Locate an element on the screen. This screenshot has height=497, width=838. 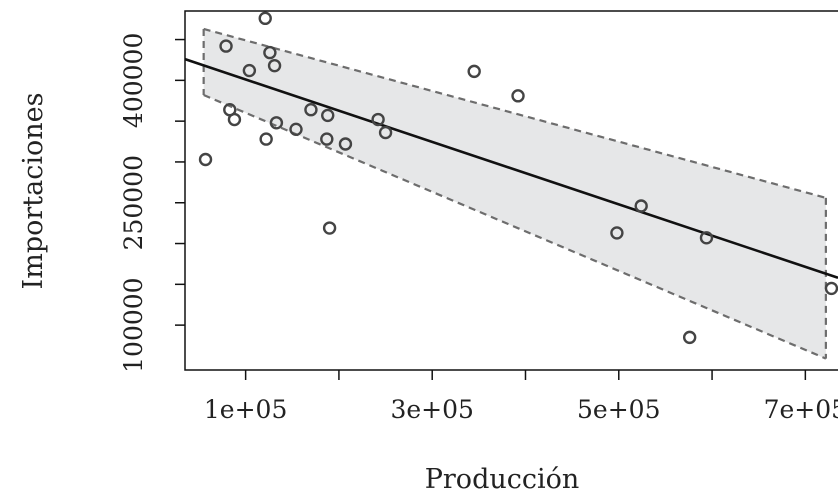
x-axis-label: Producción is located at coordinates (502, 479).